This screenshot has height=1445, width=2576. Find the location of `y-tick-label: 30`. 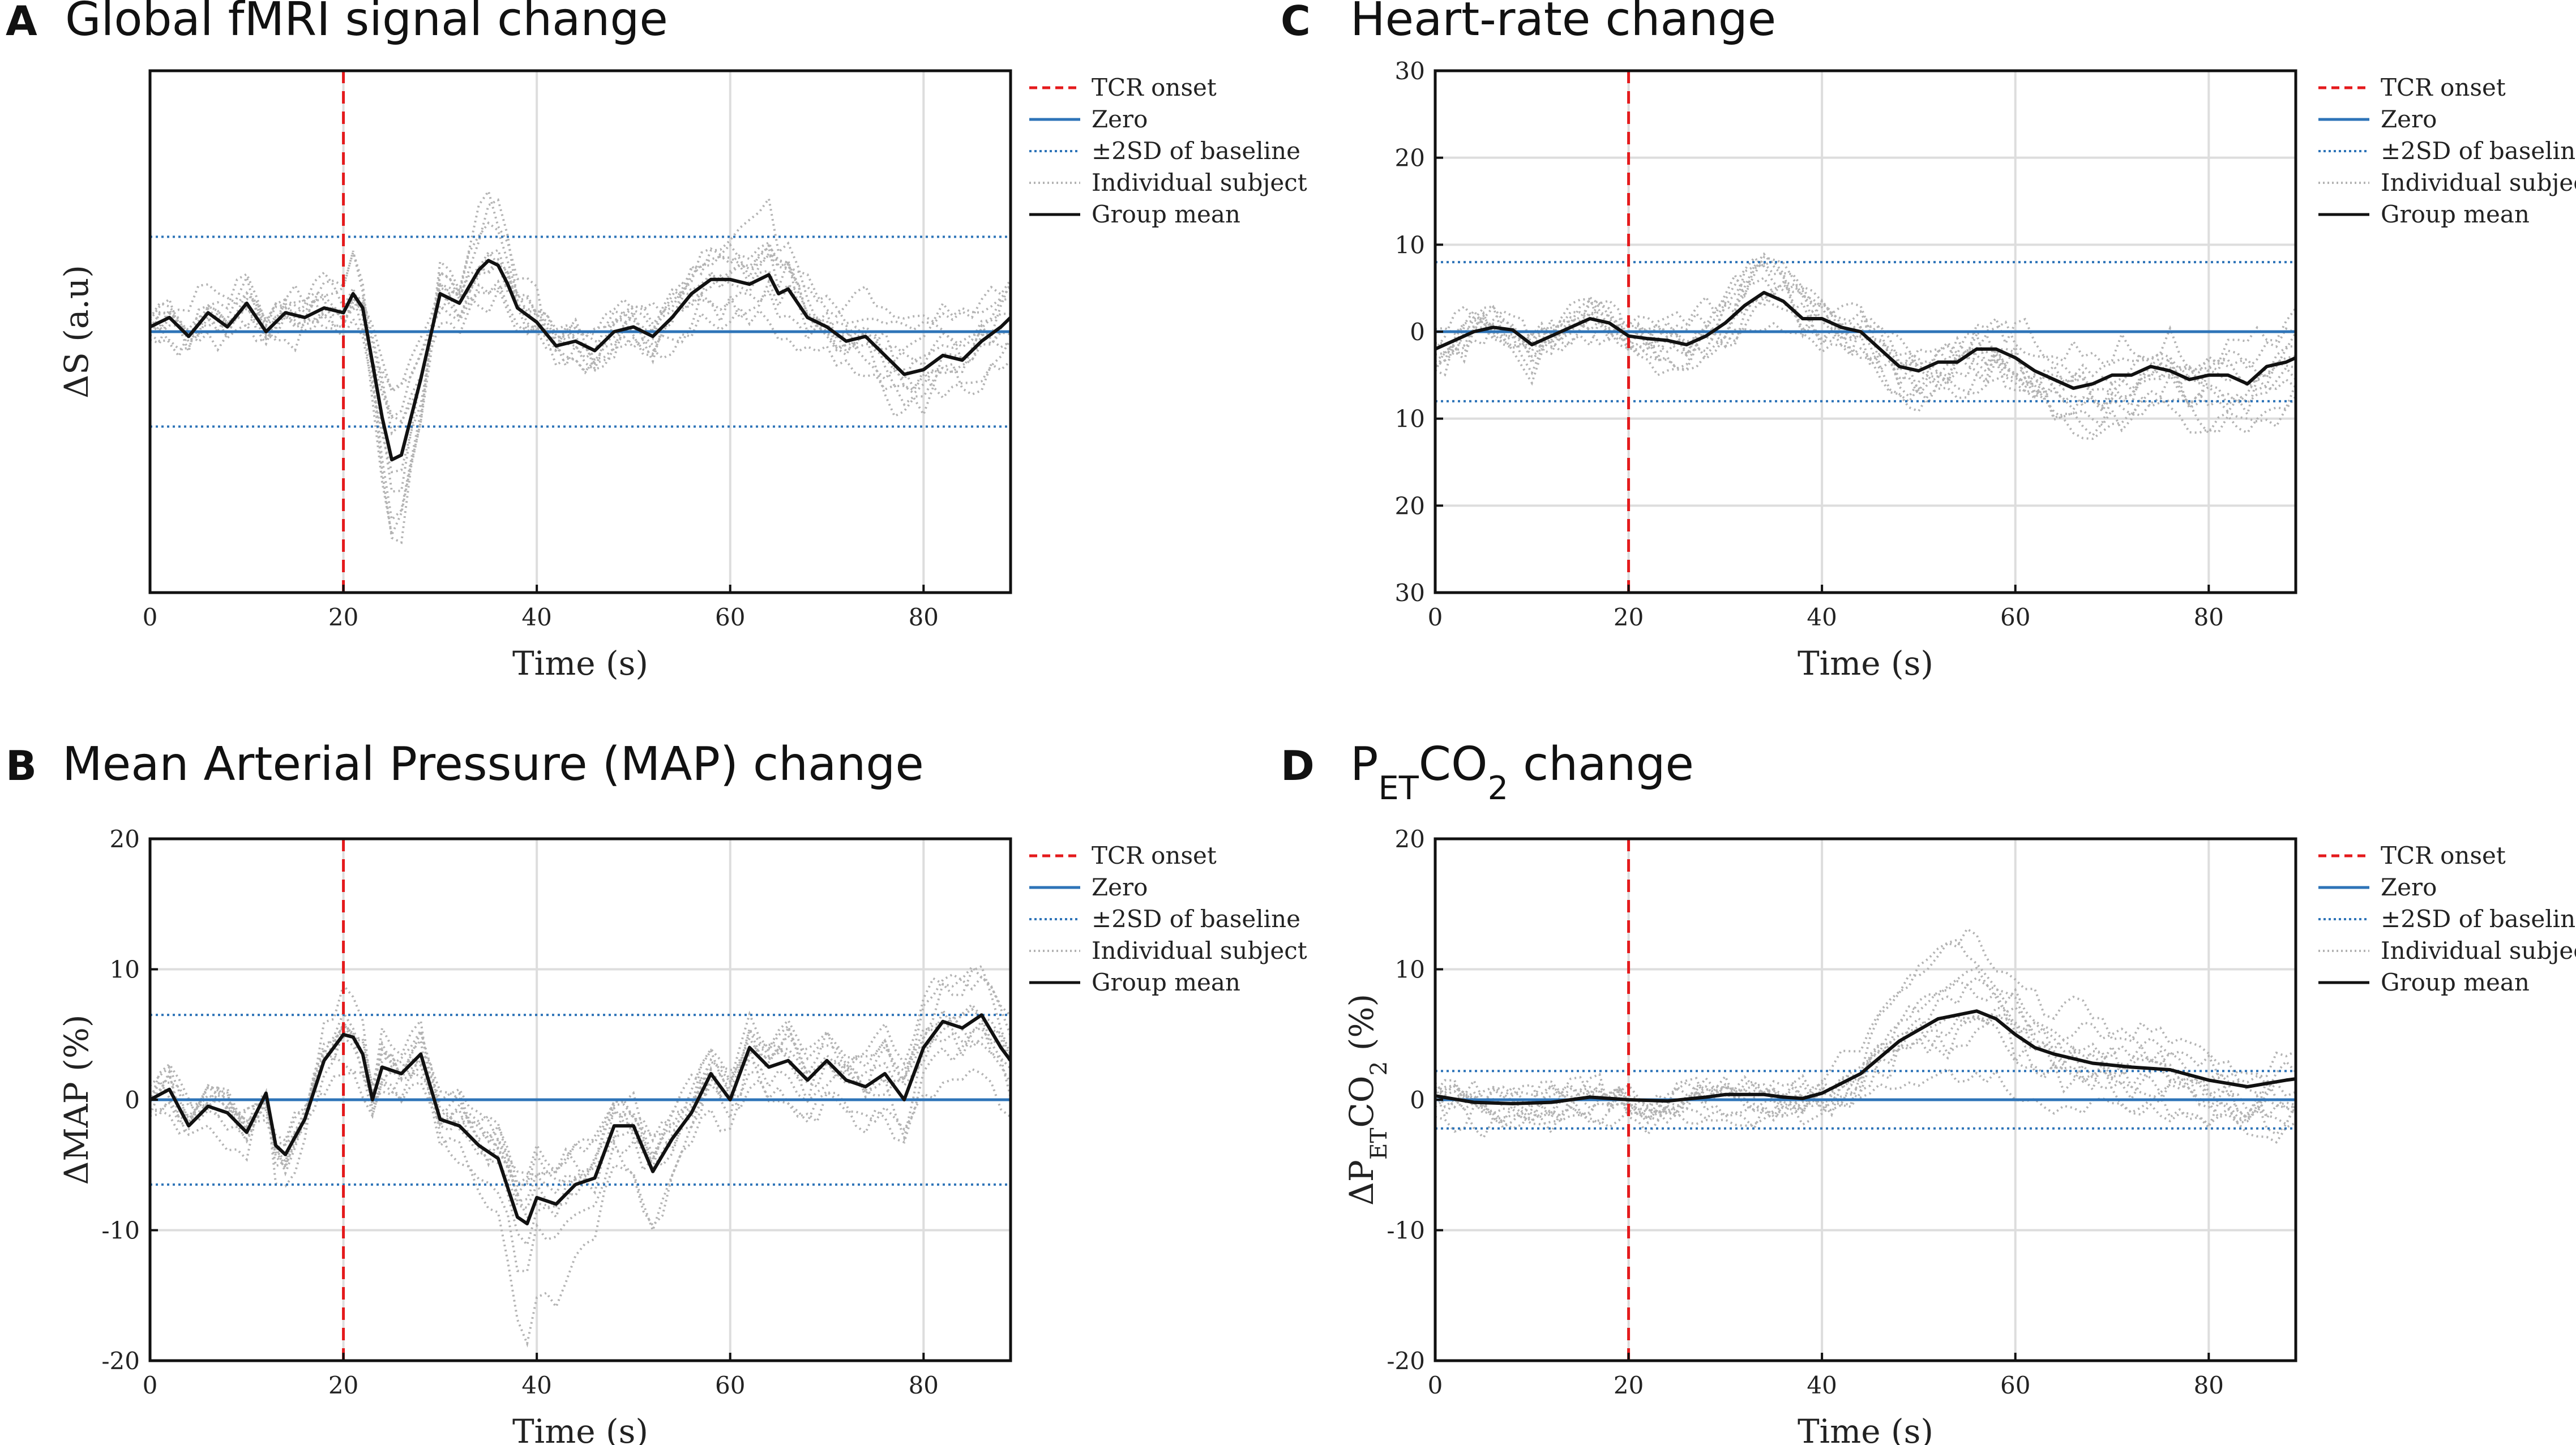

y-tick-label: 30 is located at coordinates (1410, 71).